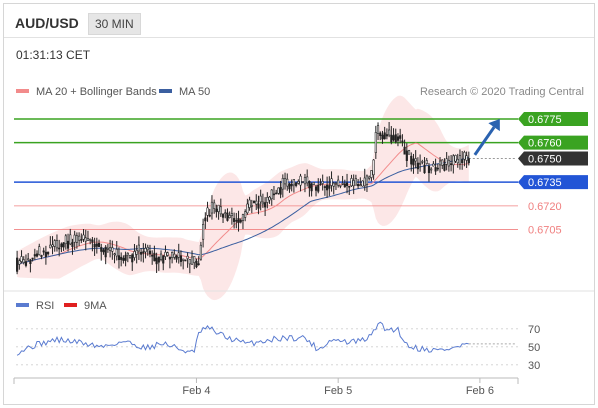 The height and width of the screenshot is (408, 598). I want to click on level-tag-0.6760, so click(553, 142).